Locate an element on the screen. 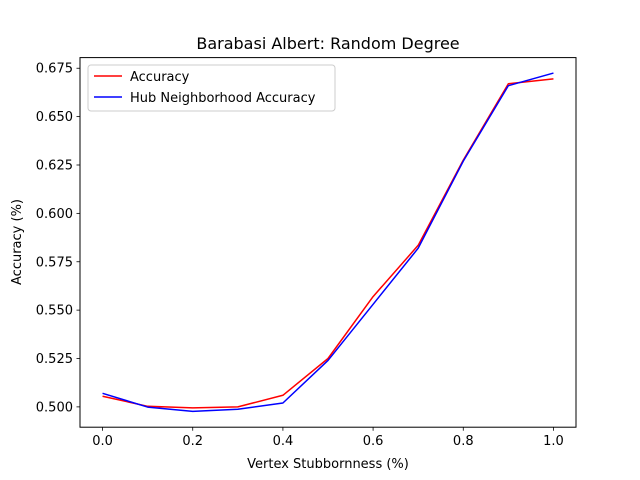  x-tick-label: 0.2 is located at coordinates (192, 441).